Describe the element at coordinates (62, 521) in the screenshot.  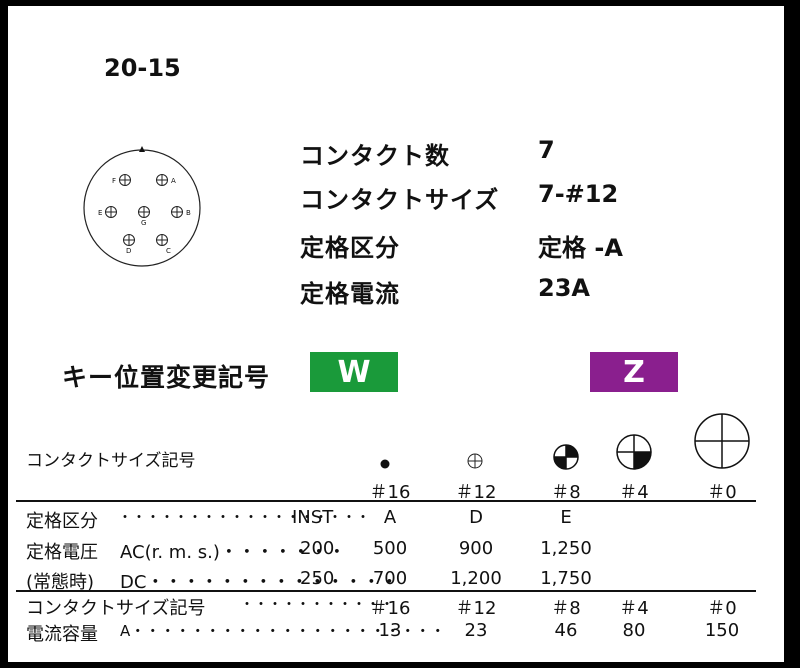
I see `rating-class-label: 定格区分` at that location.